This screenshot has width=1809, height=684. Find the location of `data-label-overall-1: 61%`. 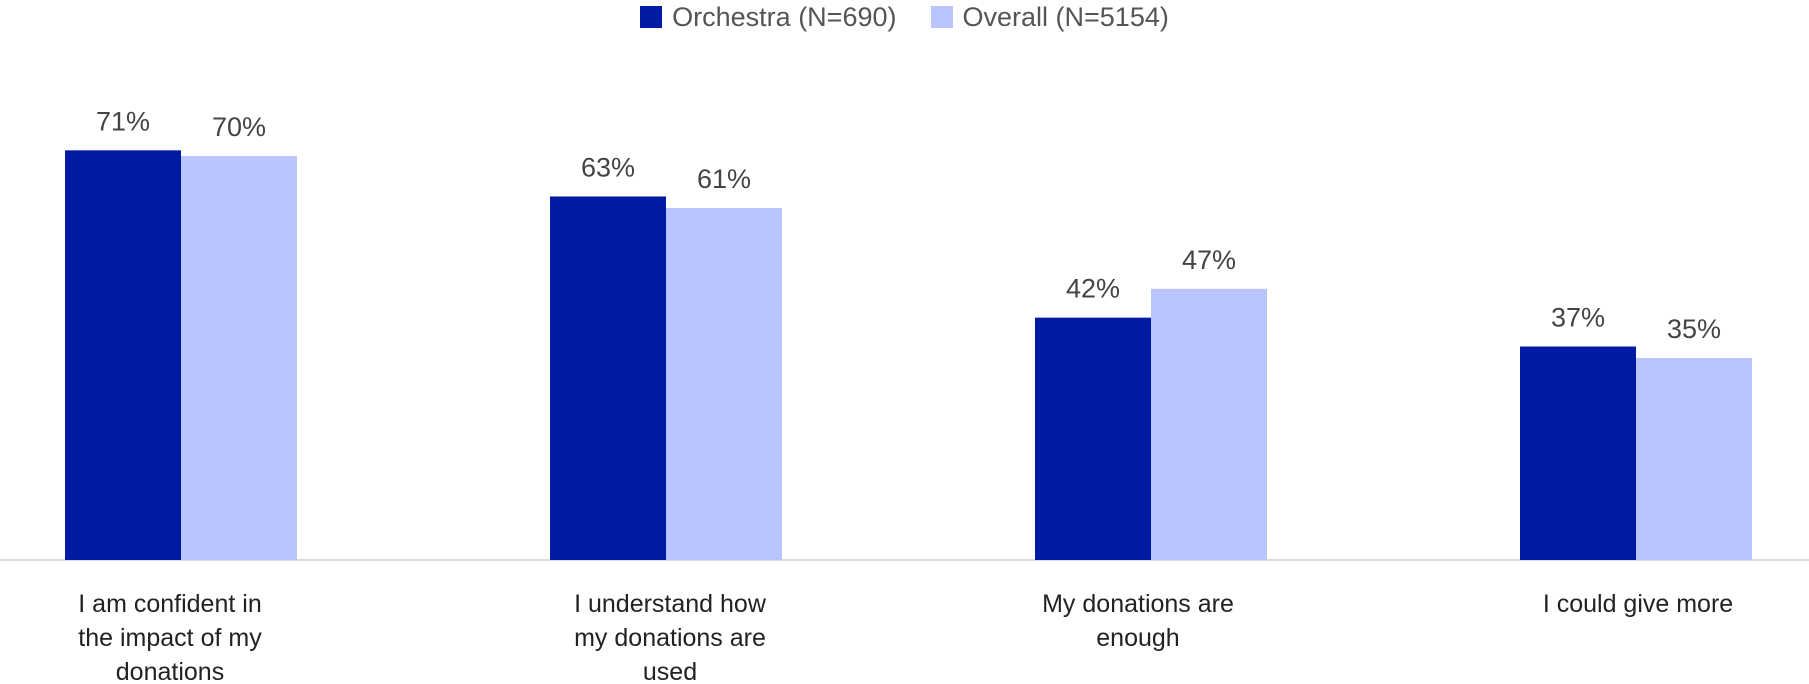

data-label-overall-1: 61% is located at coordinates (724, 179).